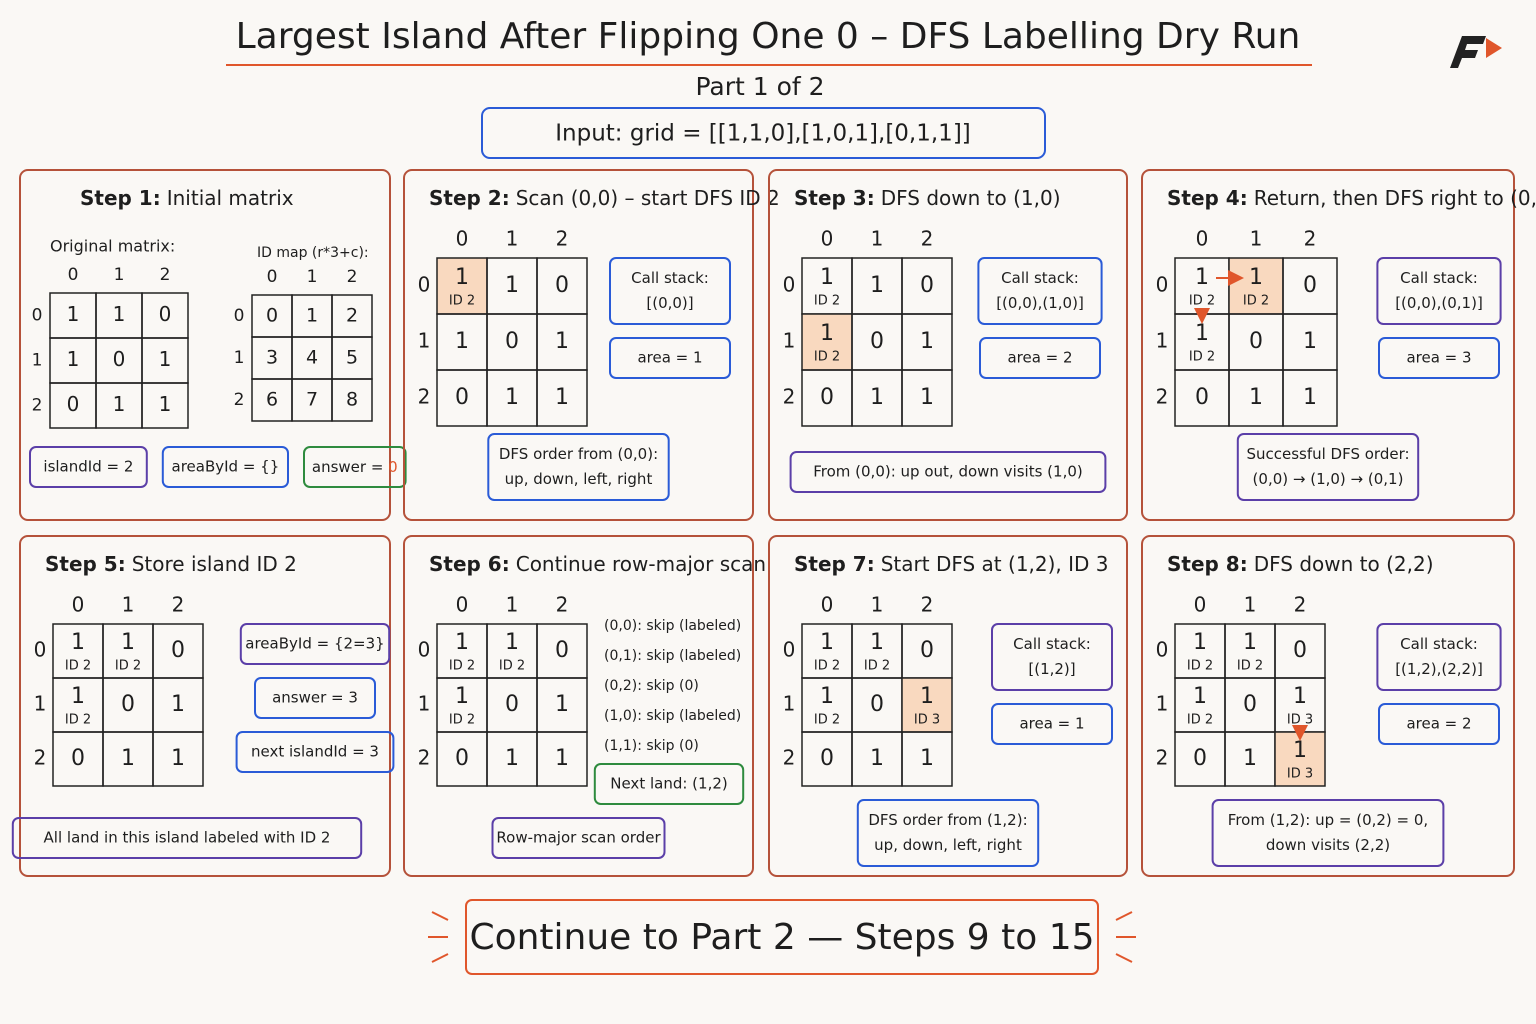 The image size is (1536, 1024). I want to click on info-text: (0,0) → (1,0) → (0,1), so click(1328, 479).